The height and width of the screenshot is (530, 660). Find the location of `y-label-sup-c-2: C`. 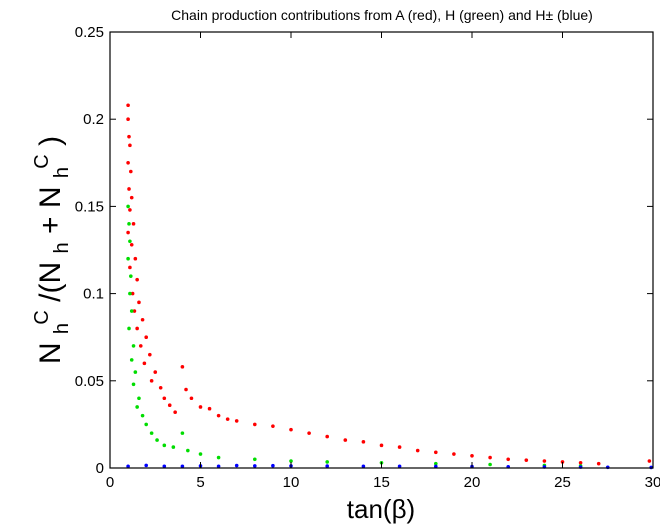

y-label-sup-c-2: C is located at coordinates (42, 161).